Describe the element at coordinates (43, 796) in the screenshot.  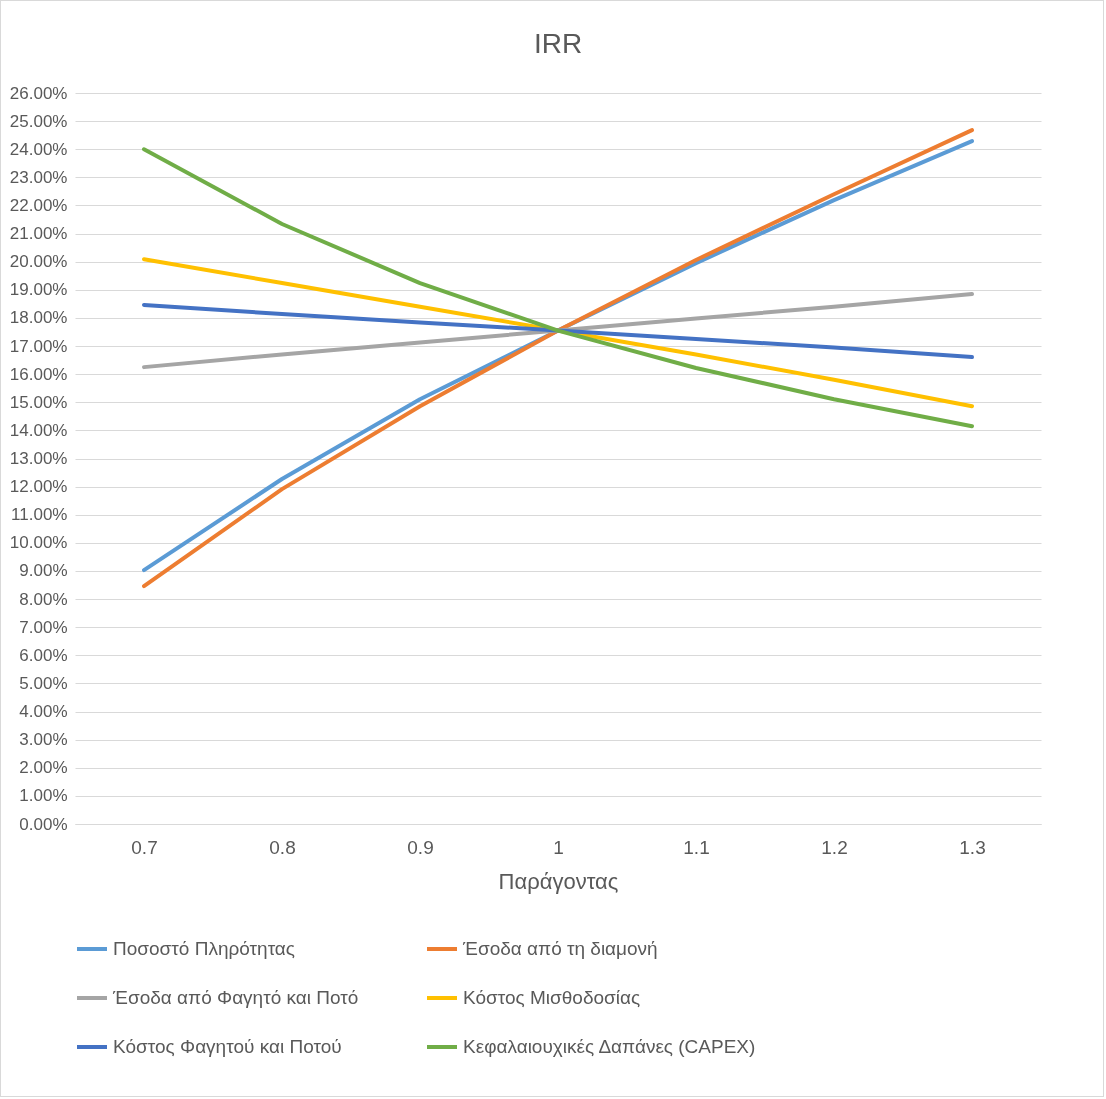
I see `y-tick-label: 1.00%` at that location.